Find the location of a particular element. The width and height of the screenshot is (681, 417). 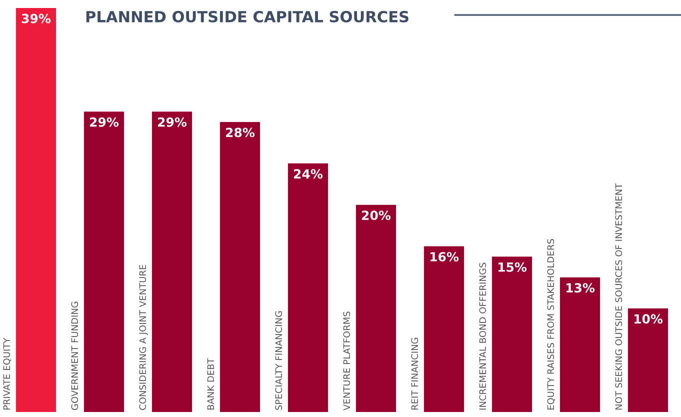

x-tick-label: PRIVATE EQUITY is located at coordinates (7, 374).